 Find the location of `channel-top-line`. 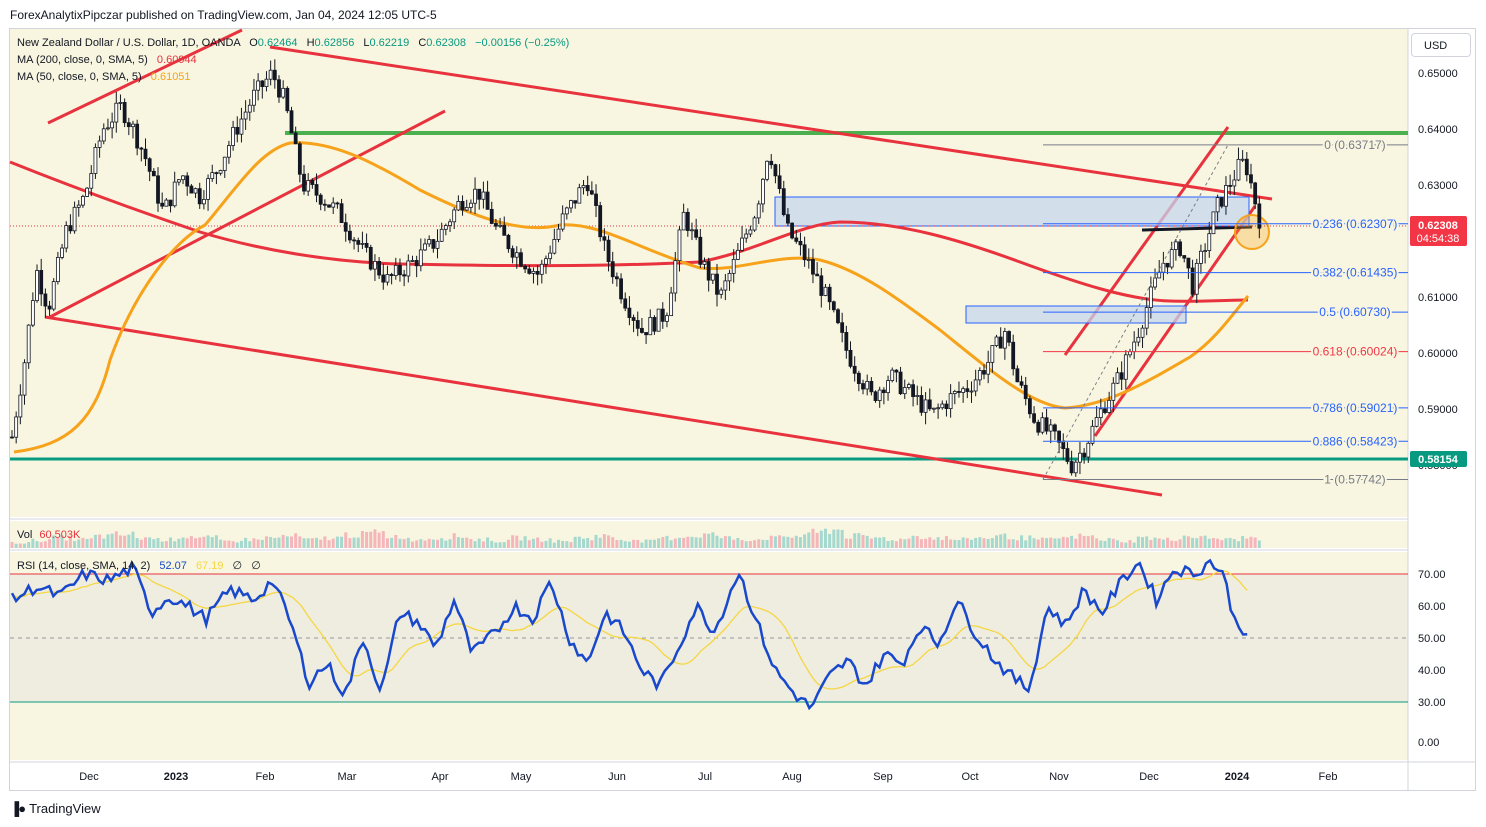

channel-top-line is located at coordinates (771, 123).